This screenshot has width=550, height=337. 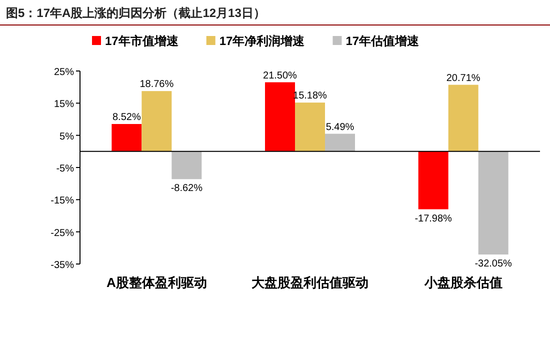 What do you see at coordinates (310, 282) in the screenshot?
I see `x-tick-label: 大盘股盈利估值驱动` at bounding box center [310, 282].